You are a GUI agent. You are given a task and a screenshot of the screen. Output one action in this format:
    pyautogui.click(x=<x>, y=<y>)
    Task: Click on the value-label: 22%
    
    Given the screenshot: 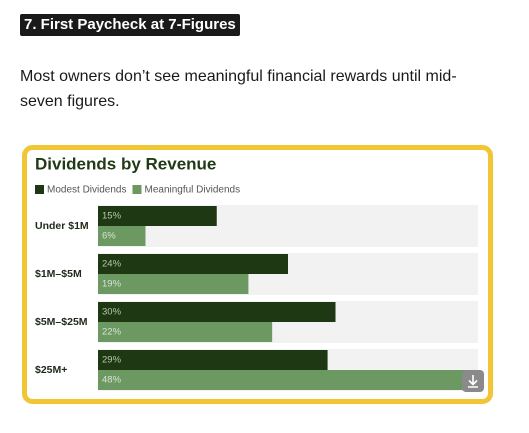 What is the action you would take?
    pyautogui.click(x=112, y=332)
    